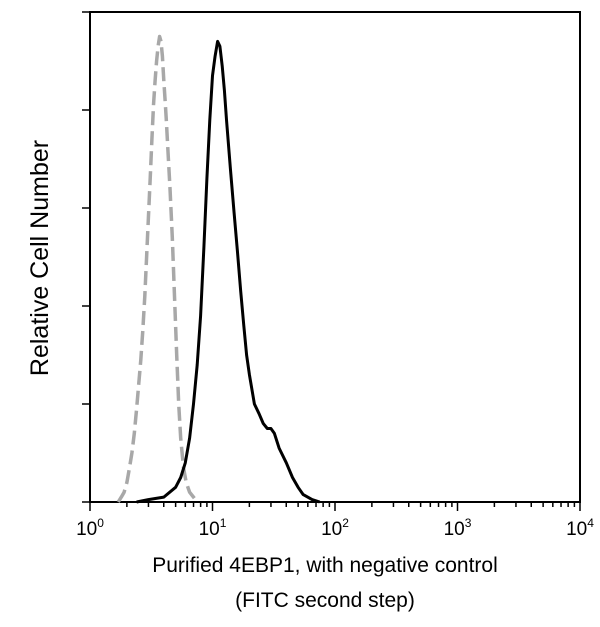  I want to click on x-tick-label: 10⁰, so click(90, 528).